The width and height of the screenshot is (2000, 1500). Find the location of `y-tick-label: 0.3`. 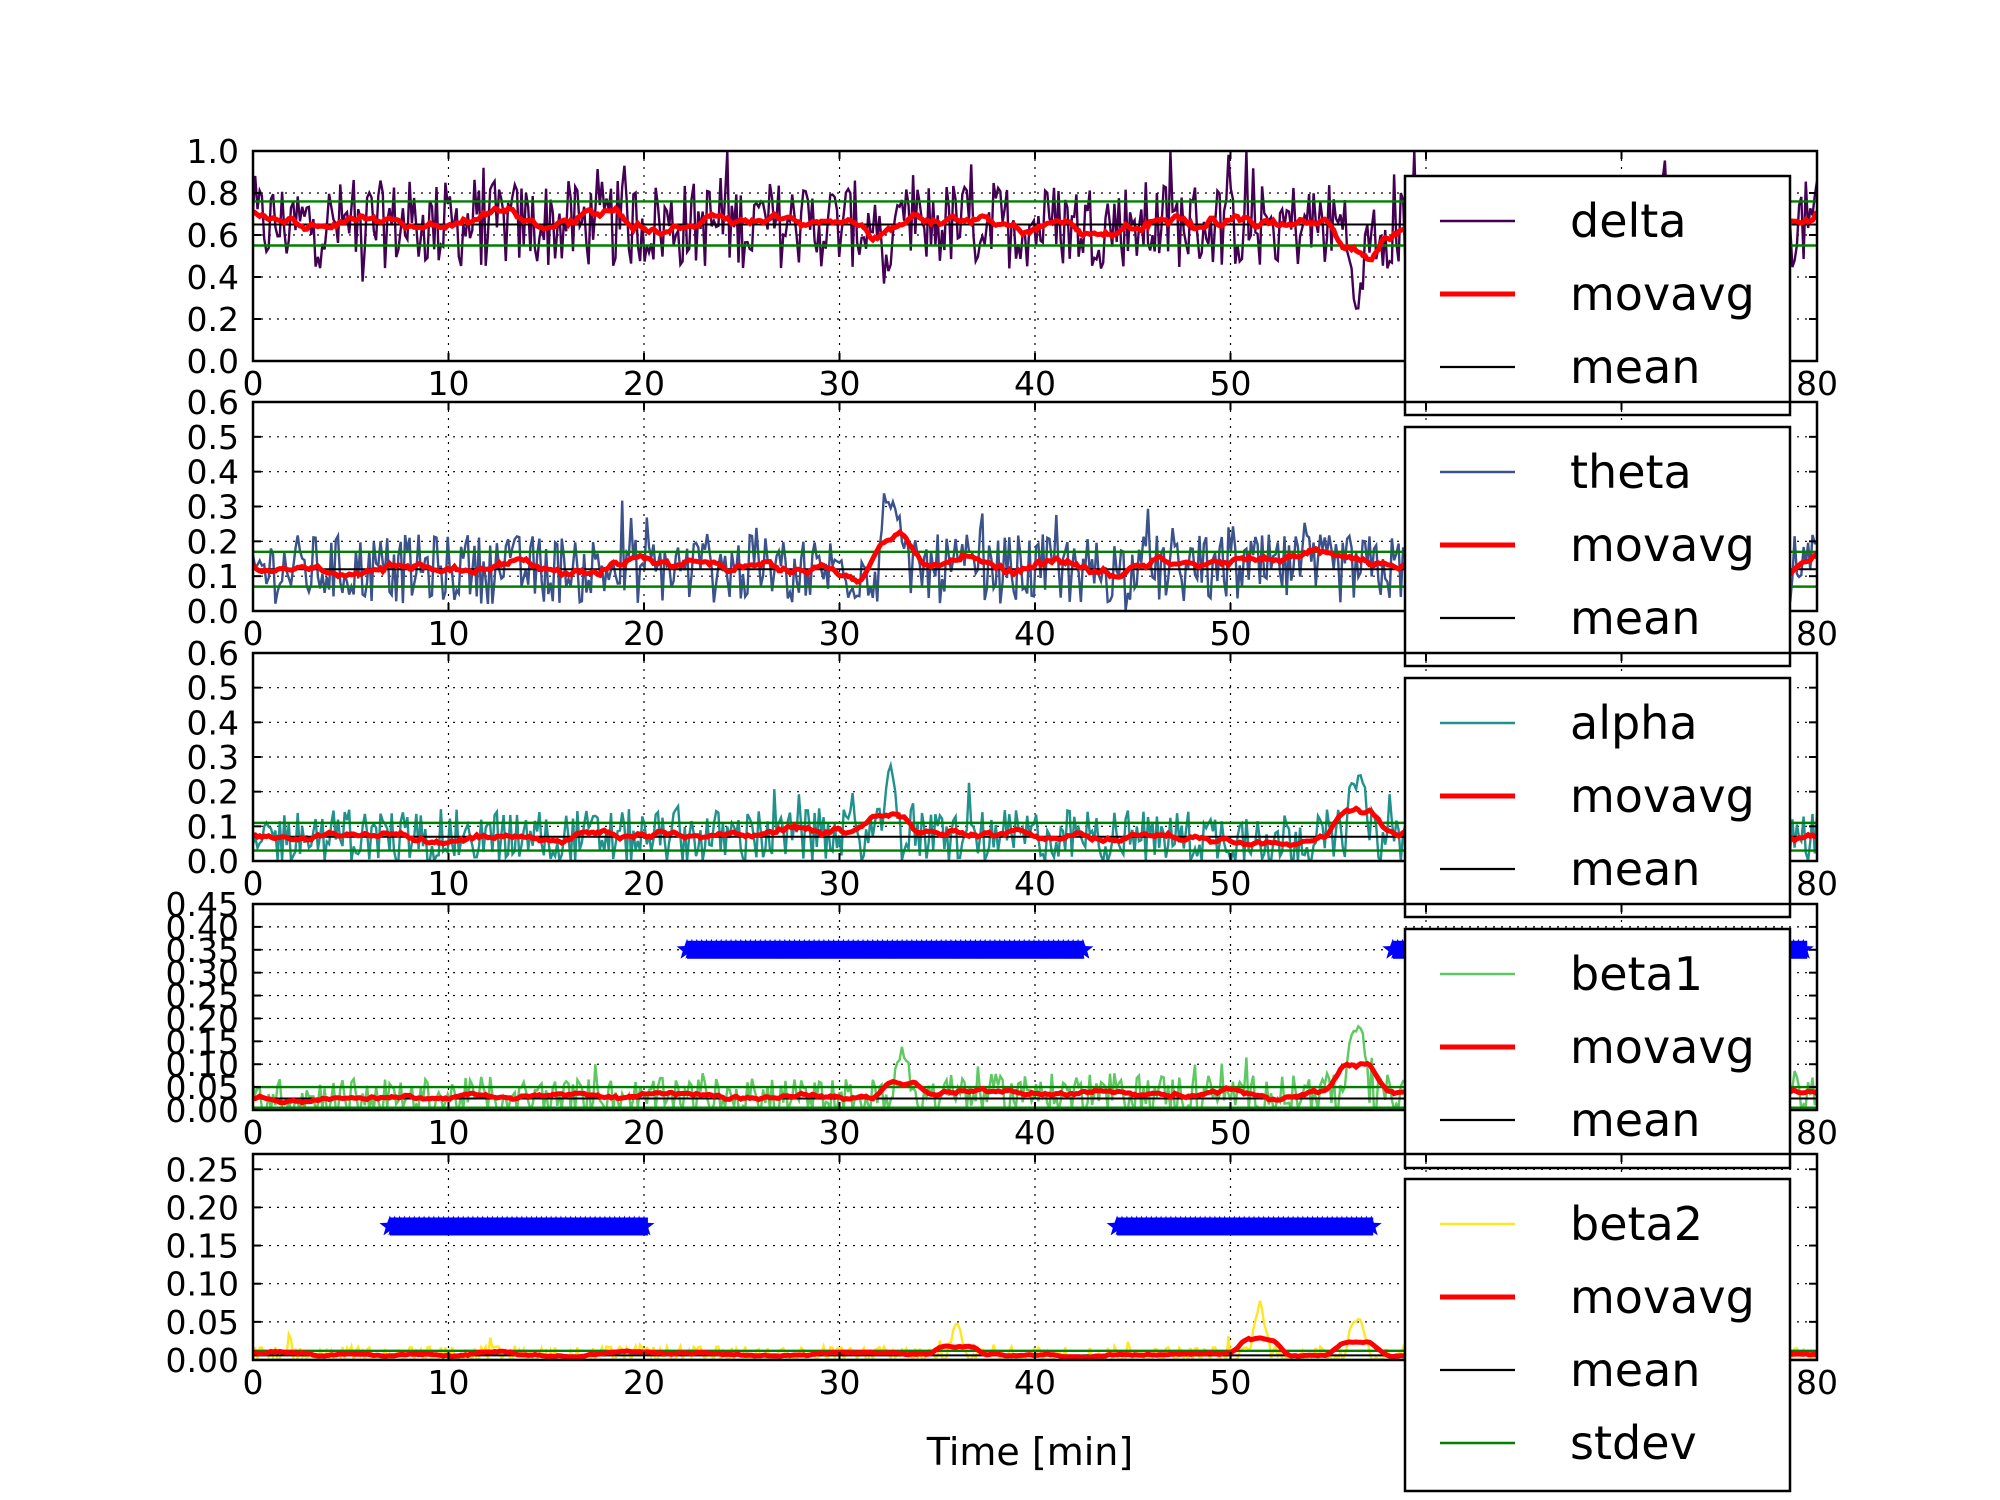

y-tick-label: 0.3 is located at coordinates (213, 507).